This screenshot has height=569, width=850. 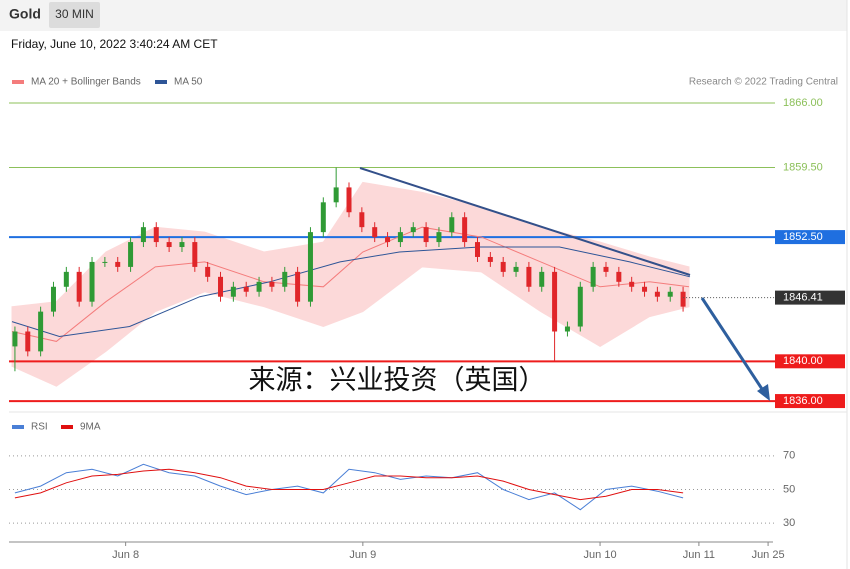 I want to click on header-bar, so click(x=423, y=15).